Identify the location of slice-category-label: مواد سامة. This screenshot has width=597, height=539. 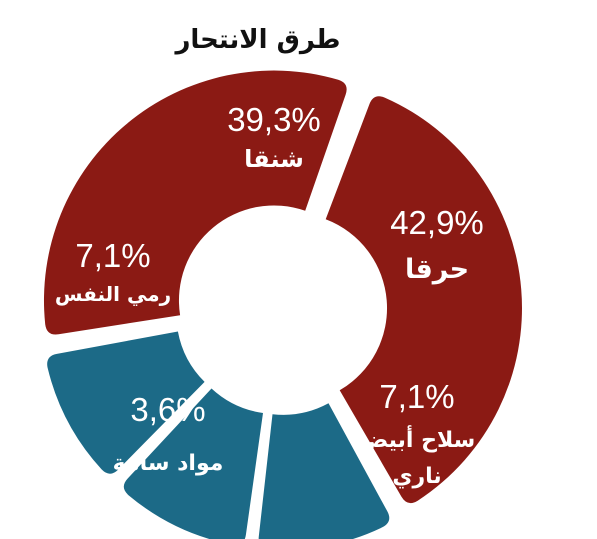
(168, 463).